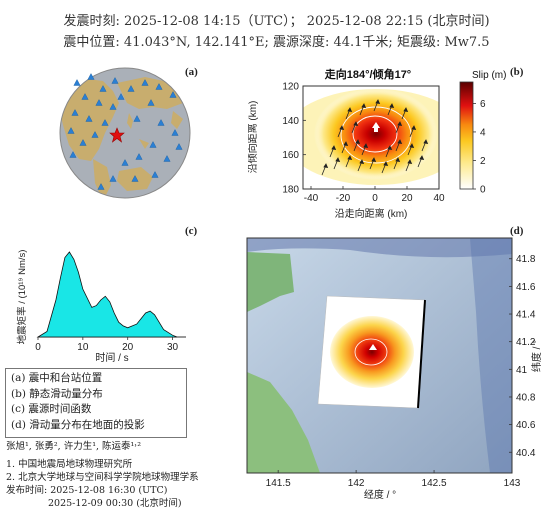 This screenshot has width=553, height=511. What do you see at coordinates (101, 307) in the screenshot?
I see `source-time-function-panel: 0 10 20 30 时间 / s 地震矩率 / (10¹⁹ Nm/s)` at bounding box center [101, 307].